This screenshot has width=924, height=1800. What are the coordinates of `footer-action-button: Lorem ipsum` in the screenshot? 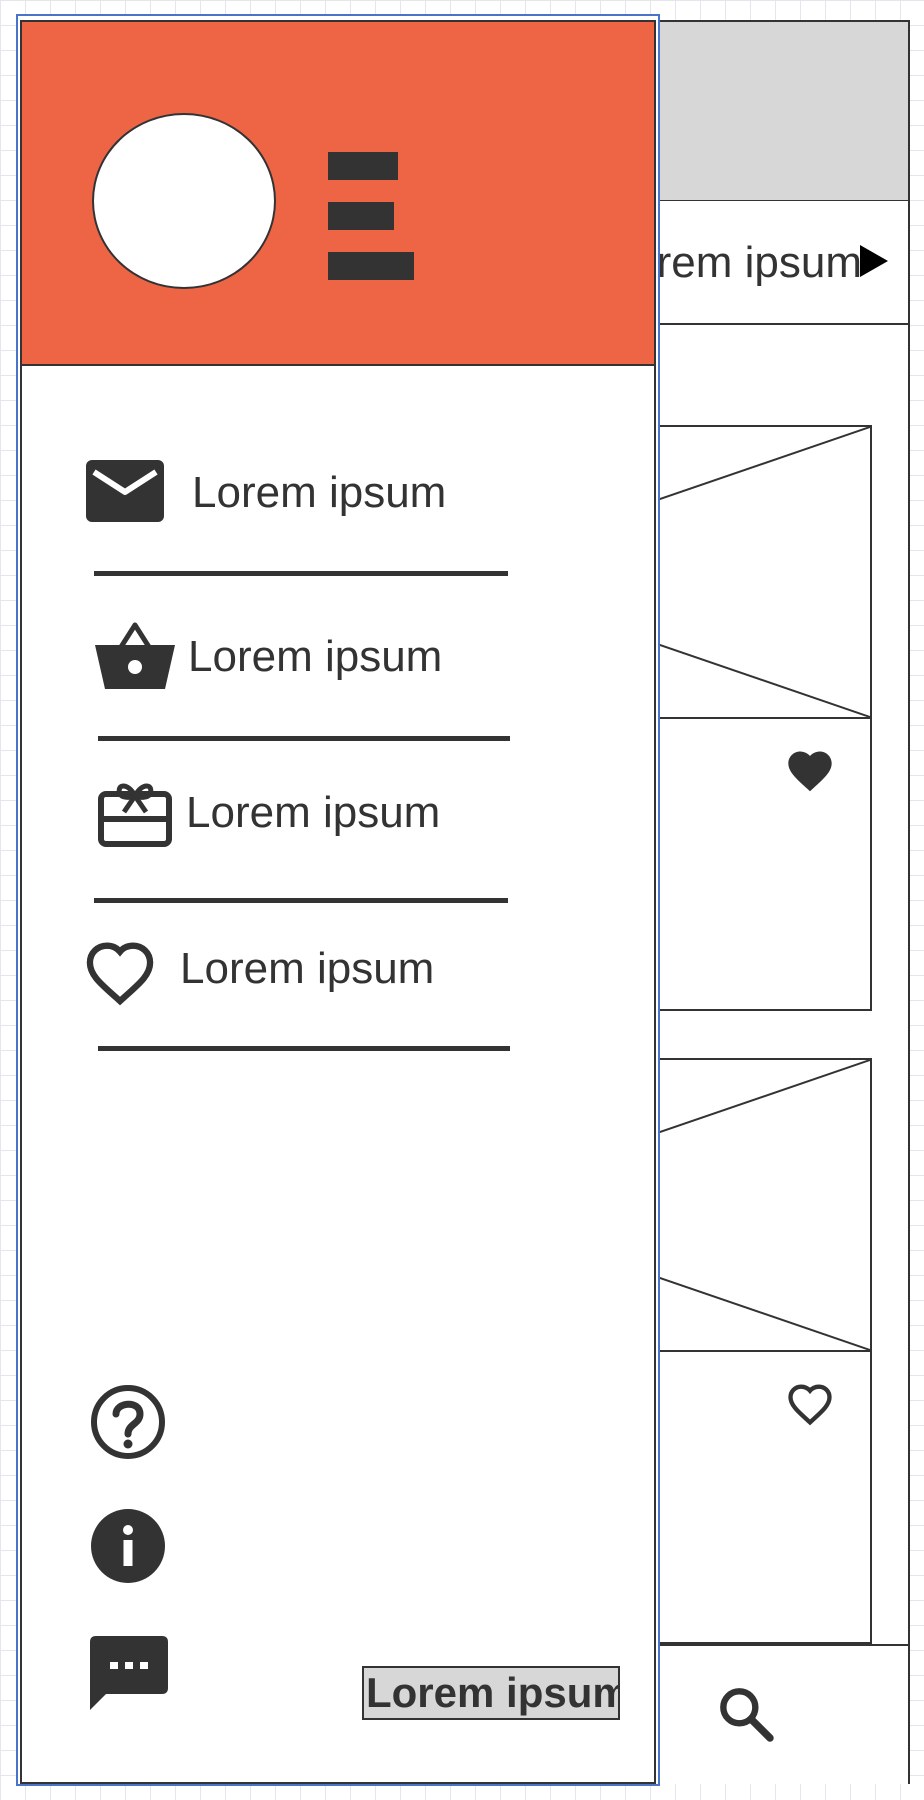 It's located at (491, 1693).